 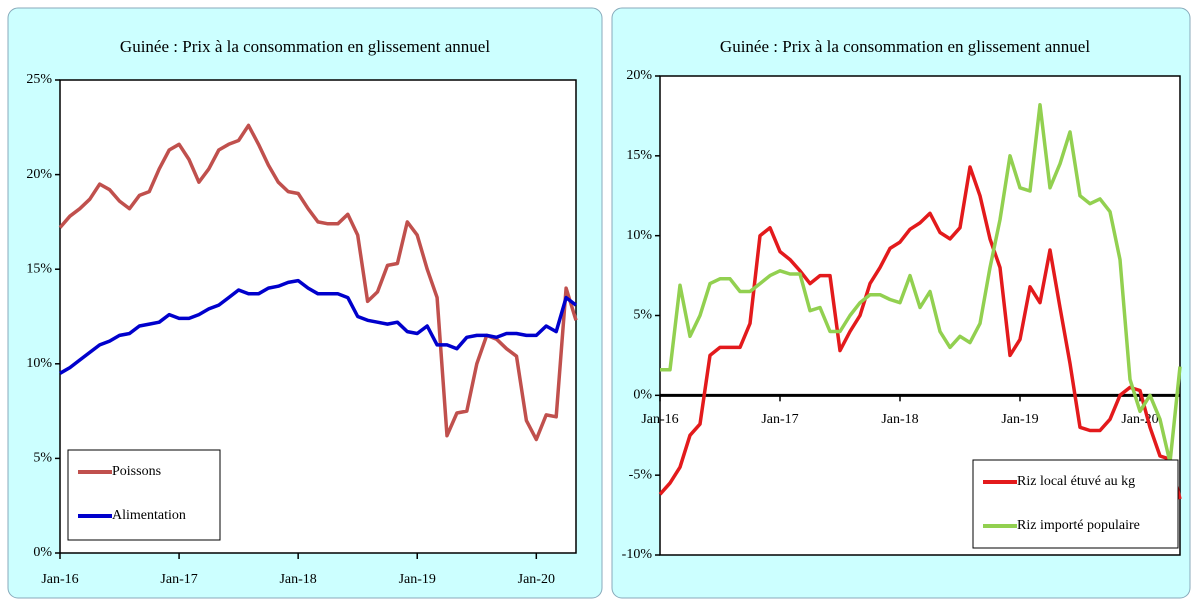 I want to click on y-tick-label: 25%, so click(x=39, y=79).